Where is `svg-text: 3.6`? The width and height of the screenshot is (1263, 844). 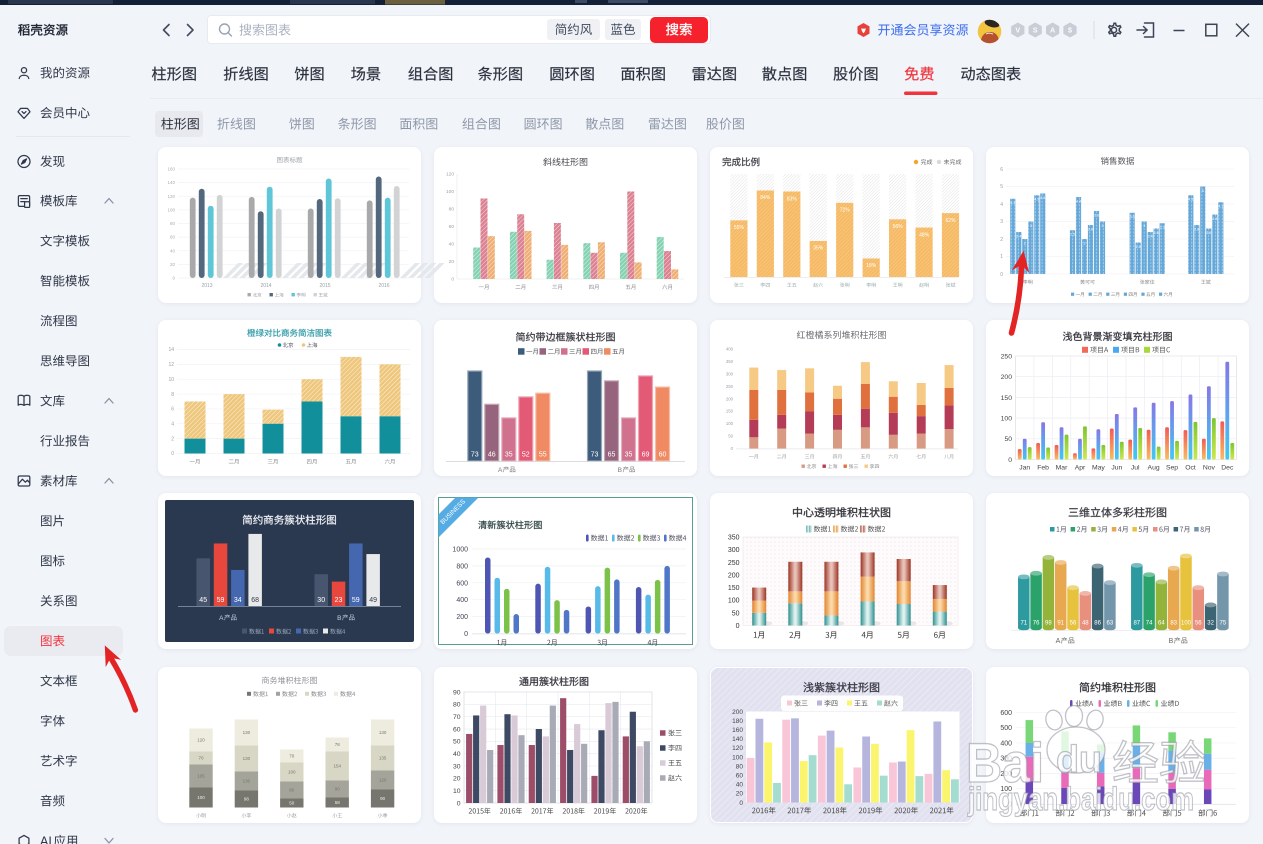
svg-text: 3.6 is located at coordinates (1096, 215).